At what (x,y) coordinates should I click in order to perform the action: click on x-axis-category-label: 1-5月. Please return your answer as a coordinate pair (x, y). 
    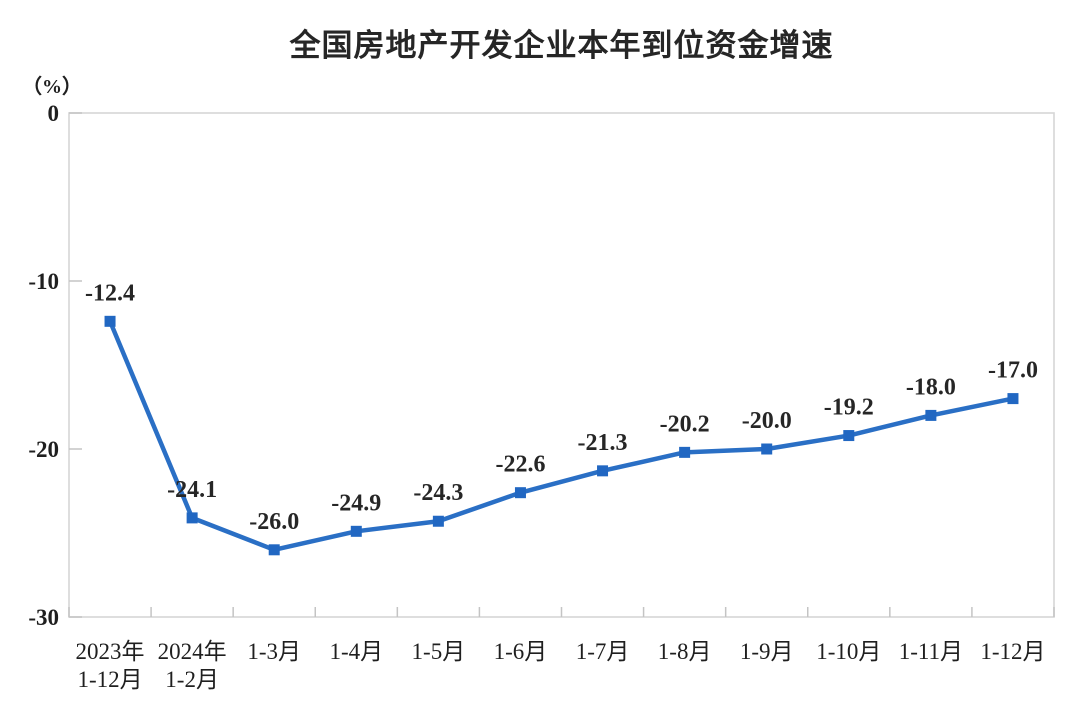
    Looking at the image, I should click on (439, 651).